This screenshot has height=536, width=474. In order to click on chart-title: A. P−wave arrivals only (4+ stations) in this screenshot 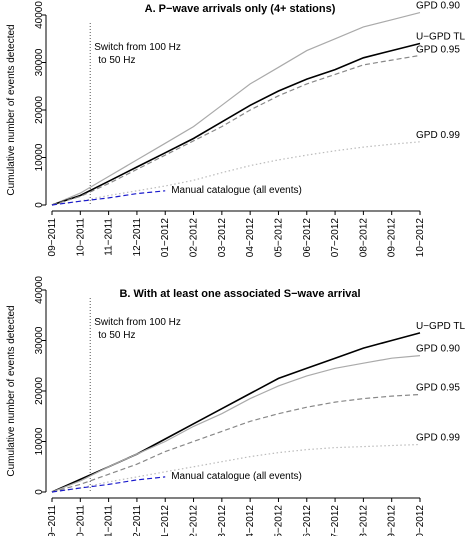, I will do `click(240, 9)`.